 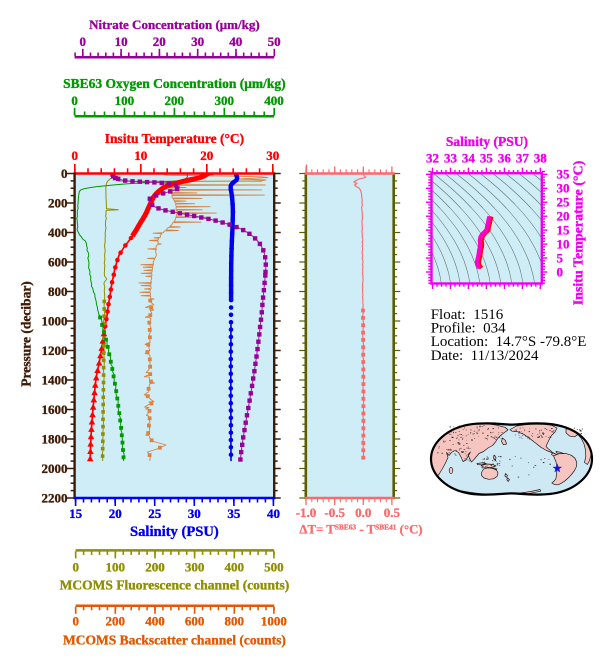 I want to click on svg-text: 0.5, so click(x=392, y=512).